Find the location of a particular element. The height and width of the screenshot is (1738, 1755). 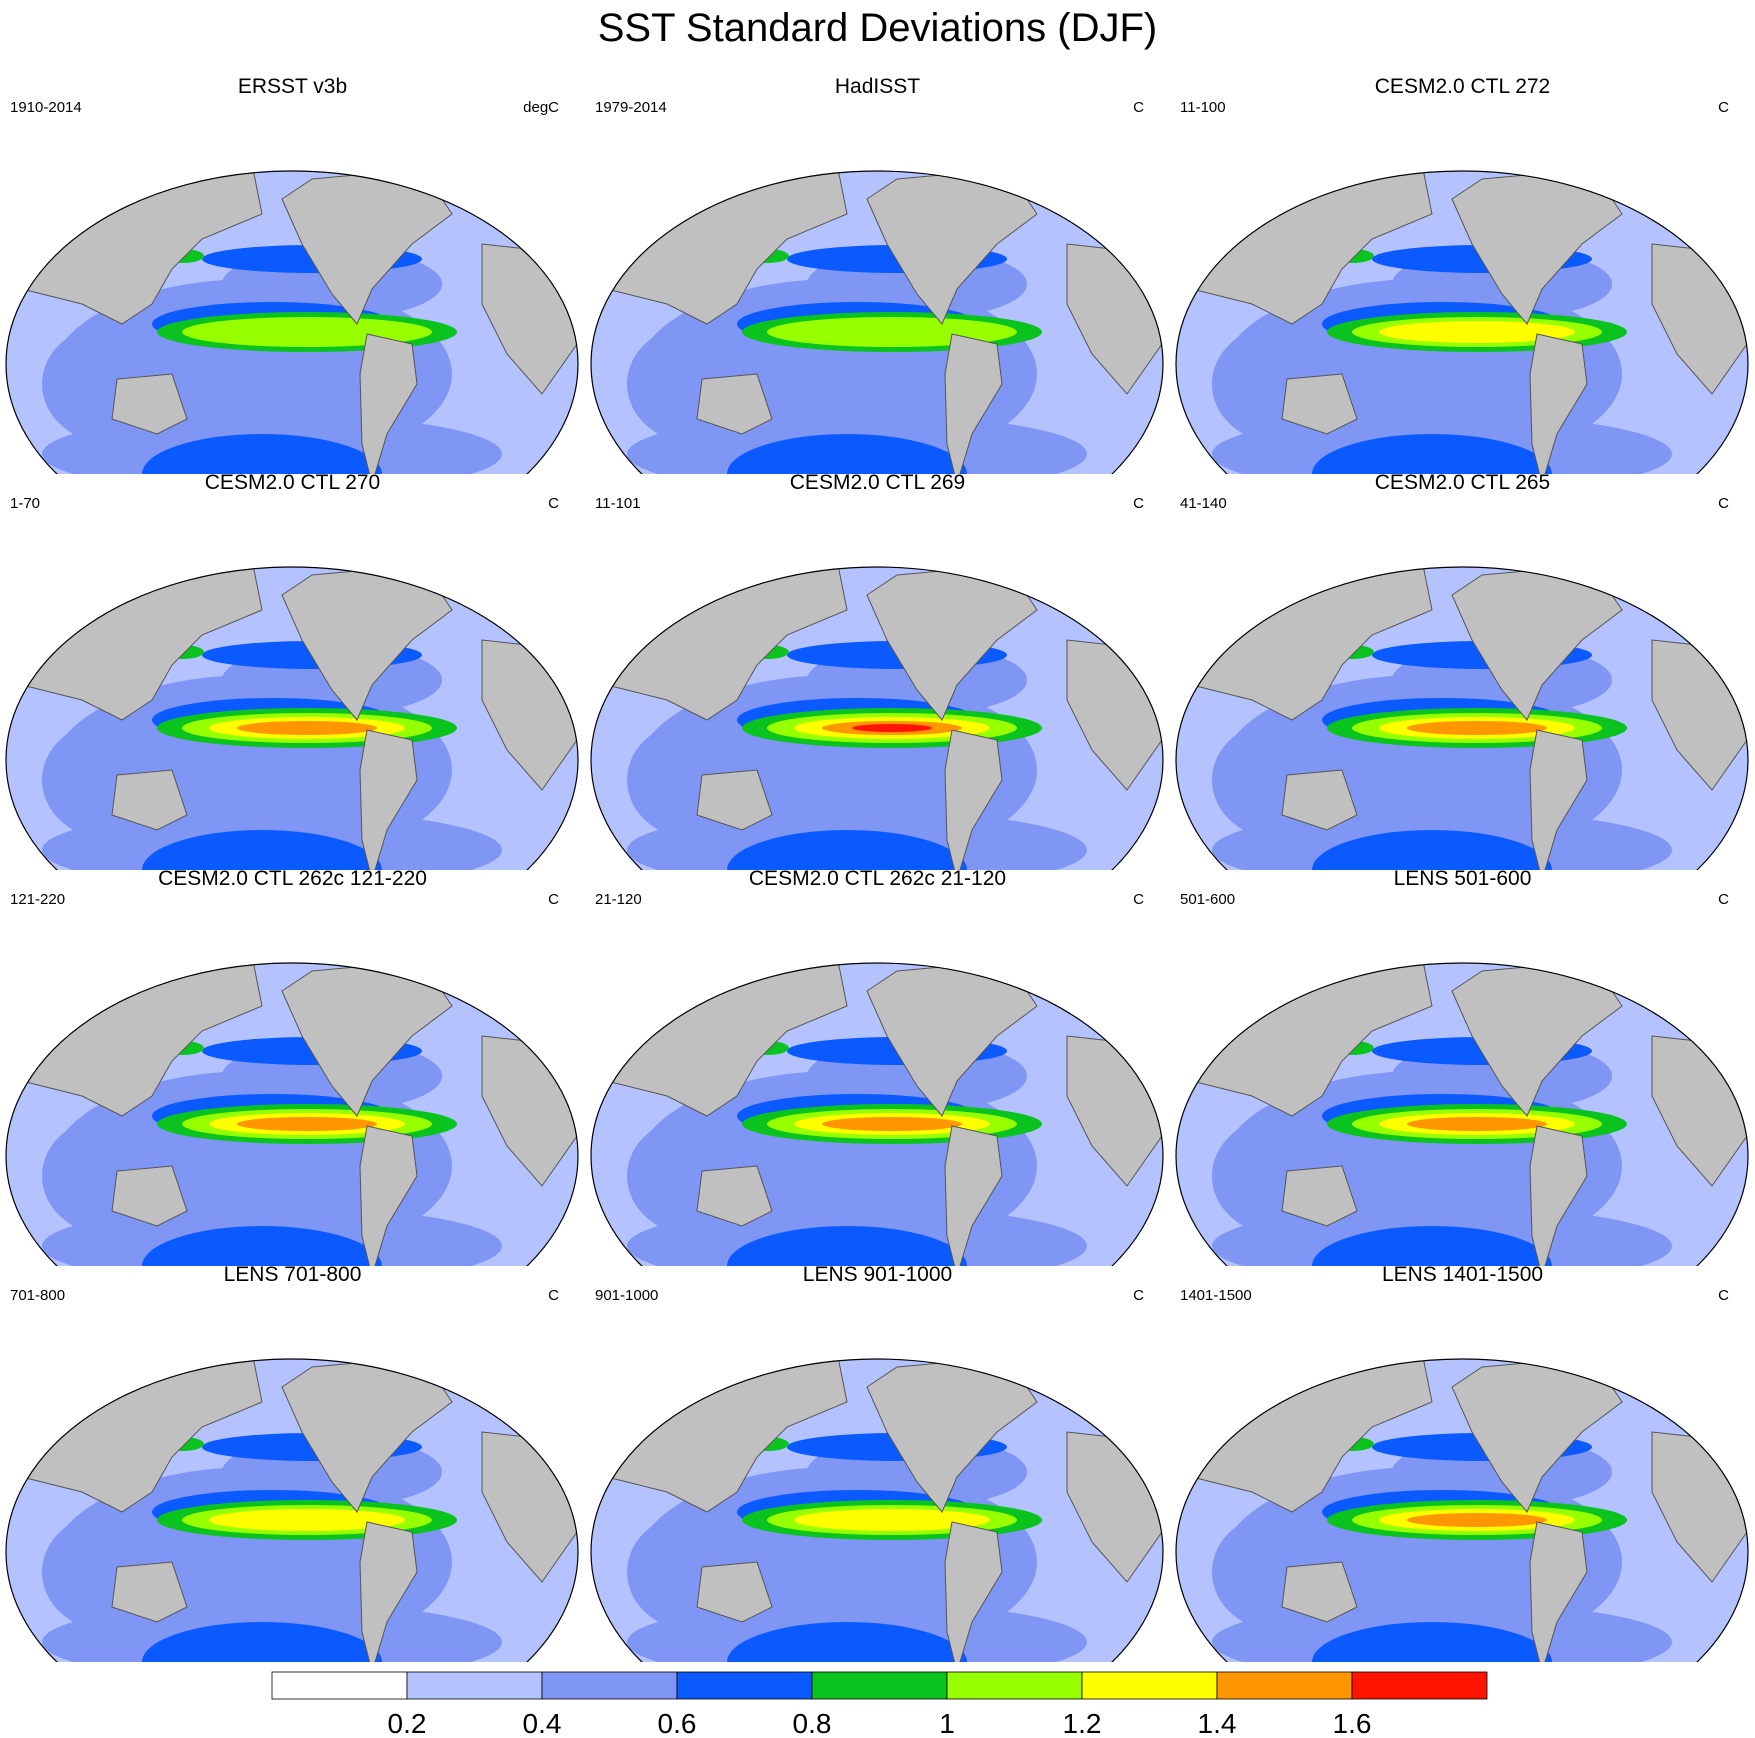

panel-title: LENS 501-600 is located at coordinates (1462, 878).